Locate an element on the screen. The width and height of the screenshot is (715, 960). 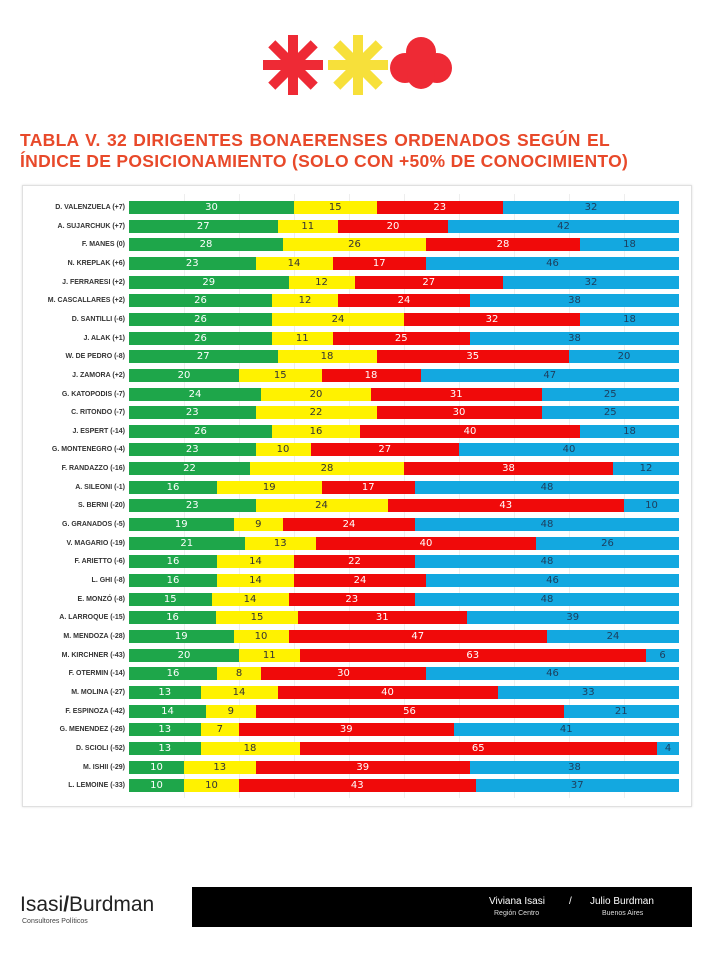
bar-segment-negative: 30 is located at coordinates (459, 413).